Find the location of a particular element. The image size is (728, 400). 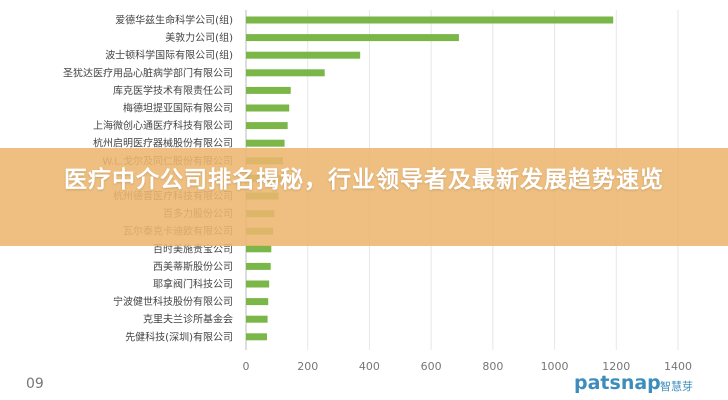

category-label: 爱德华兹生命科学公司(组) is located at coordinates (174, 20).